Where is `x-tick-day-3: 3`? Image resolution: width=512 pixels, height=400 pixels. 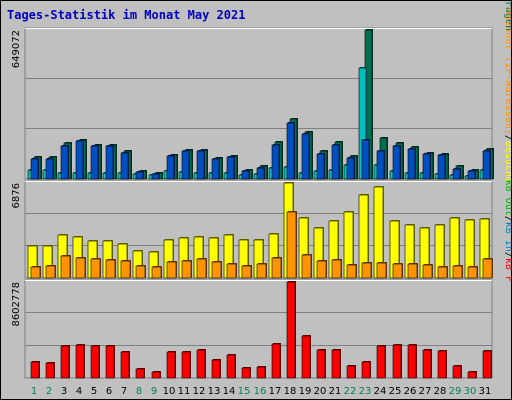
x-tick-day-3: 3 is located at coordinates (64, 391).